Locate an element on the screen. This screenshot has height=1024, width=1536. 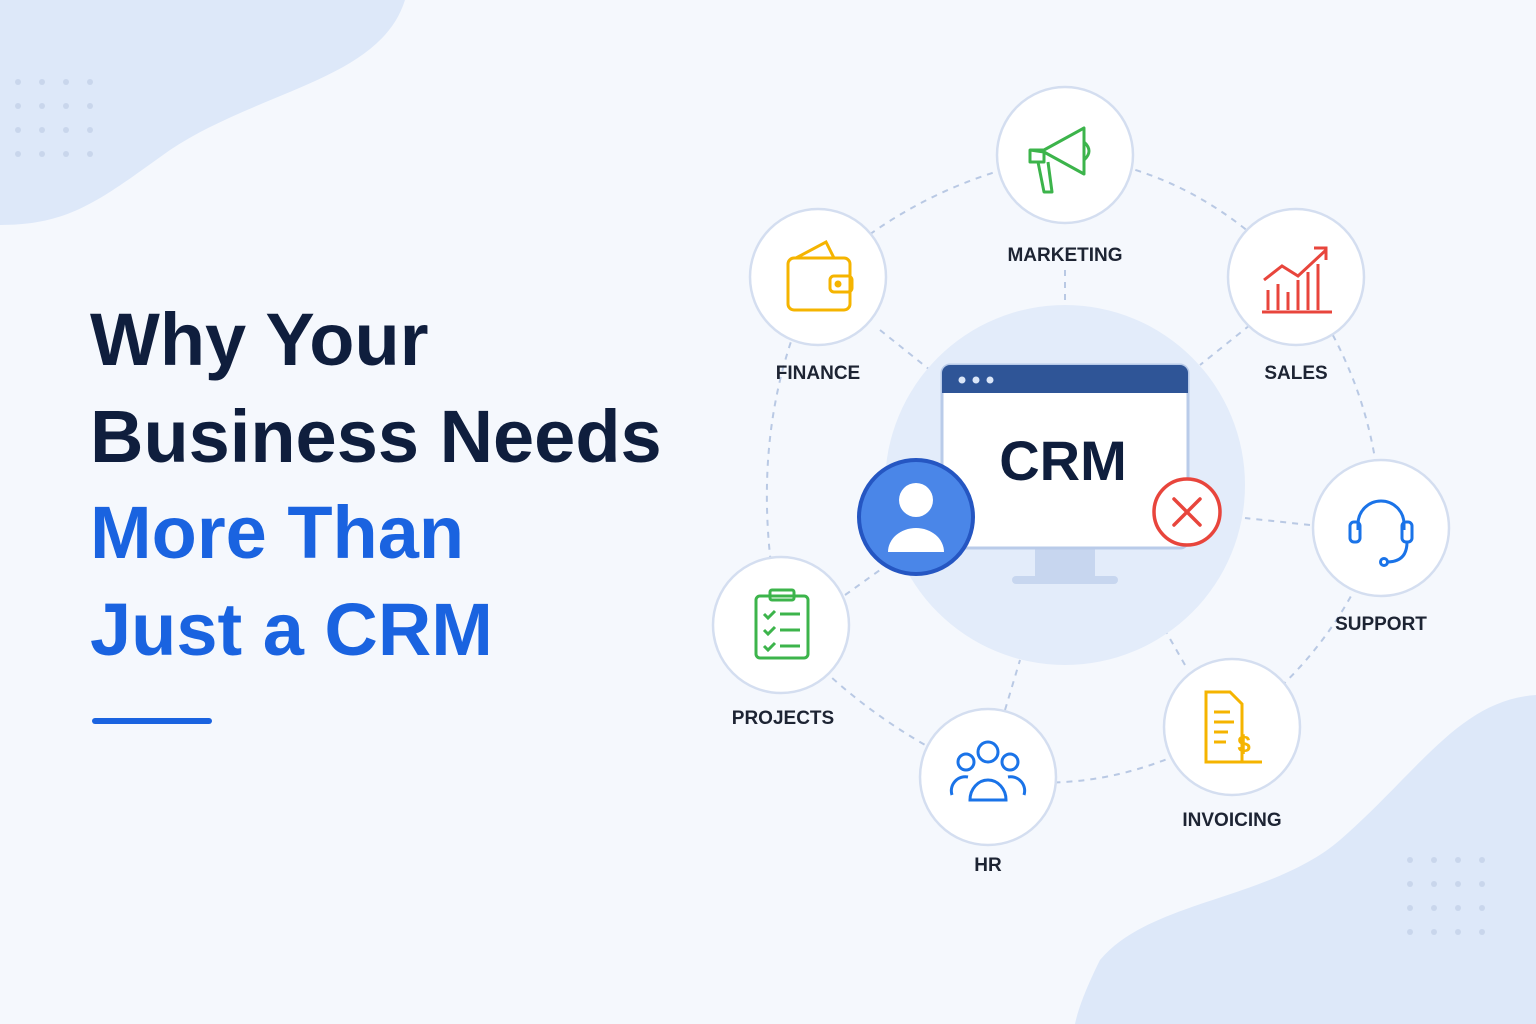
headline-line: More Than is located at coordinates (277, 532).